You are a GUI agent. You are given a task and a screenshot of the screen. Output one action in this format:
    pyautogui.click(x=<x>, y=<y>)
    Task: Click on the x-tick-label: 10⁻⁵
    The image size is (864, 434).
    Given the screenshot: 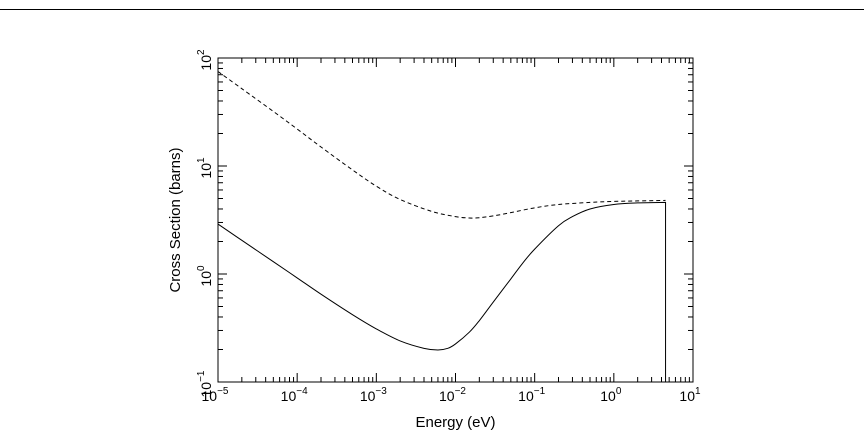 What is the action you would take?
    pyautogui.click(x=215, y=395)
    